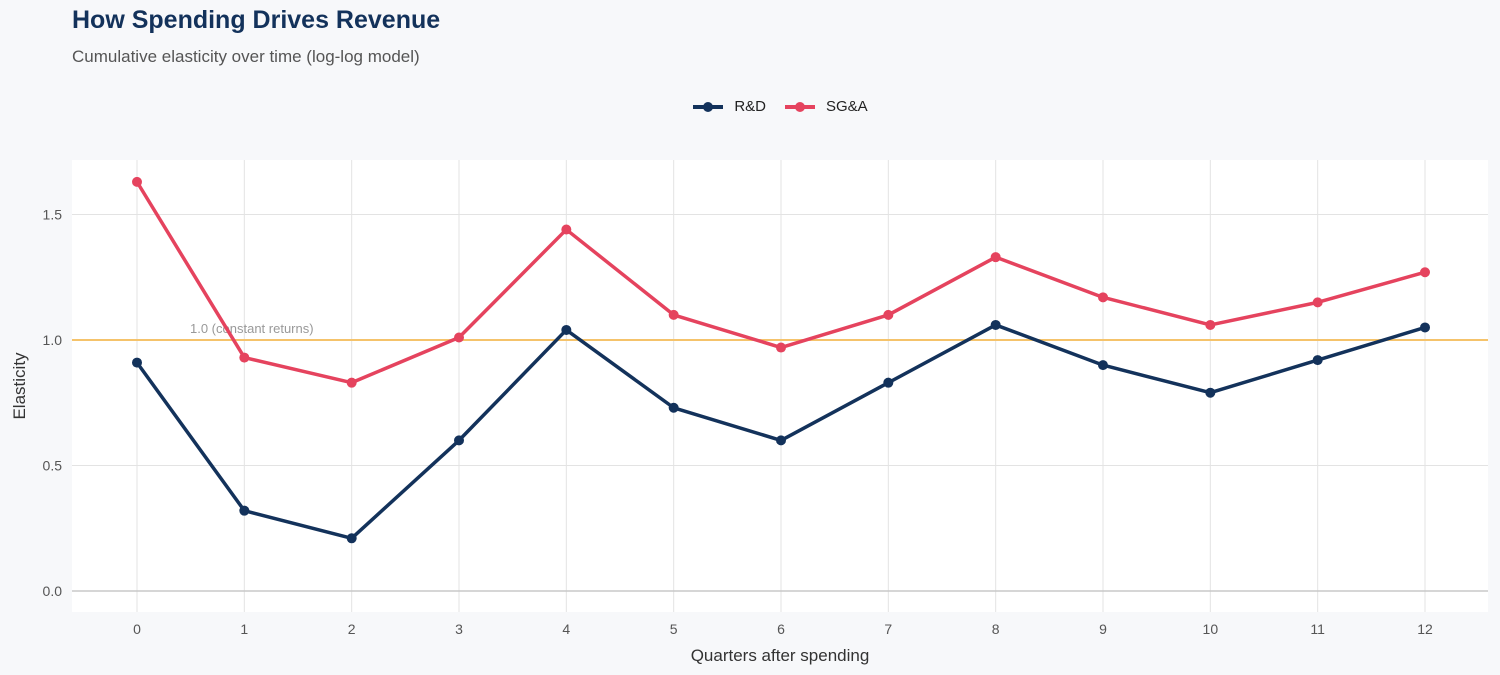 The width and height of the screenshot is (1500, 675). What do you see at coordinates (256, 20) in the screenshot?
I see `chart-title: How Spending Drives Revenue` at bounding box center [256, 20].